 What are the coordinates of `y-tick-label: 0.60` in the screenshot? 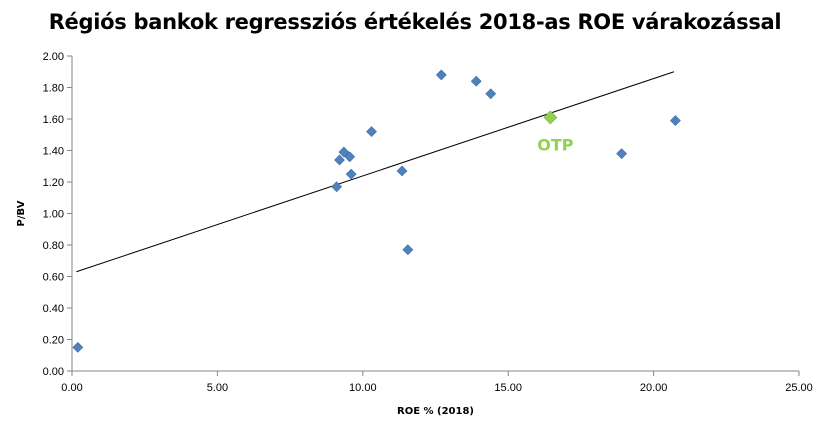 It's located at (53, 278).